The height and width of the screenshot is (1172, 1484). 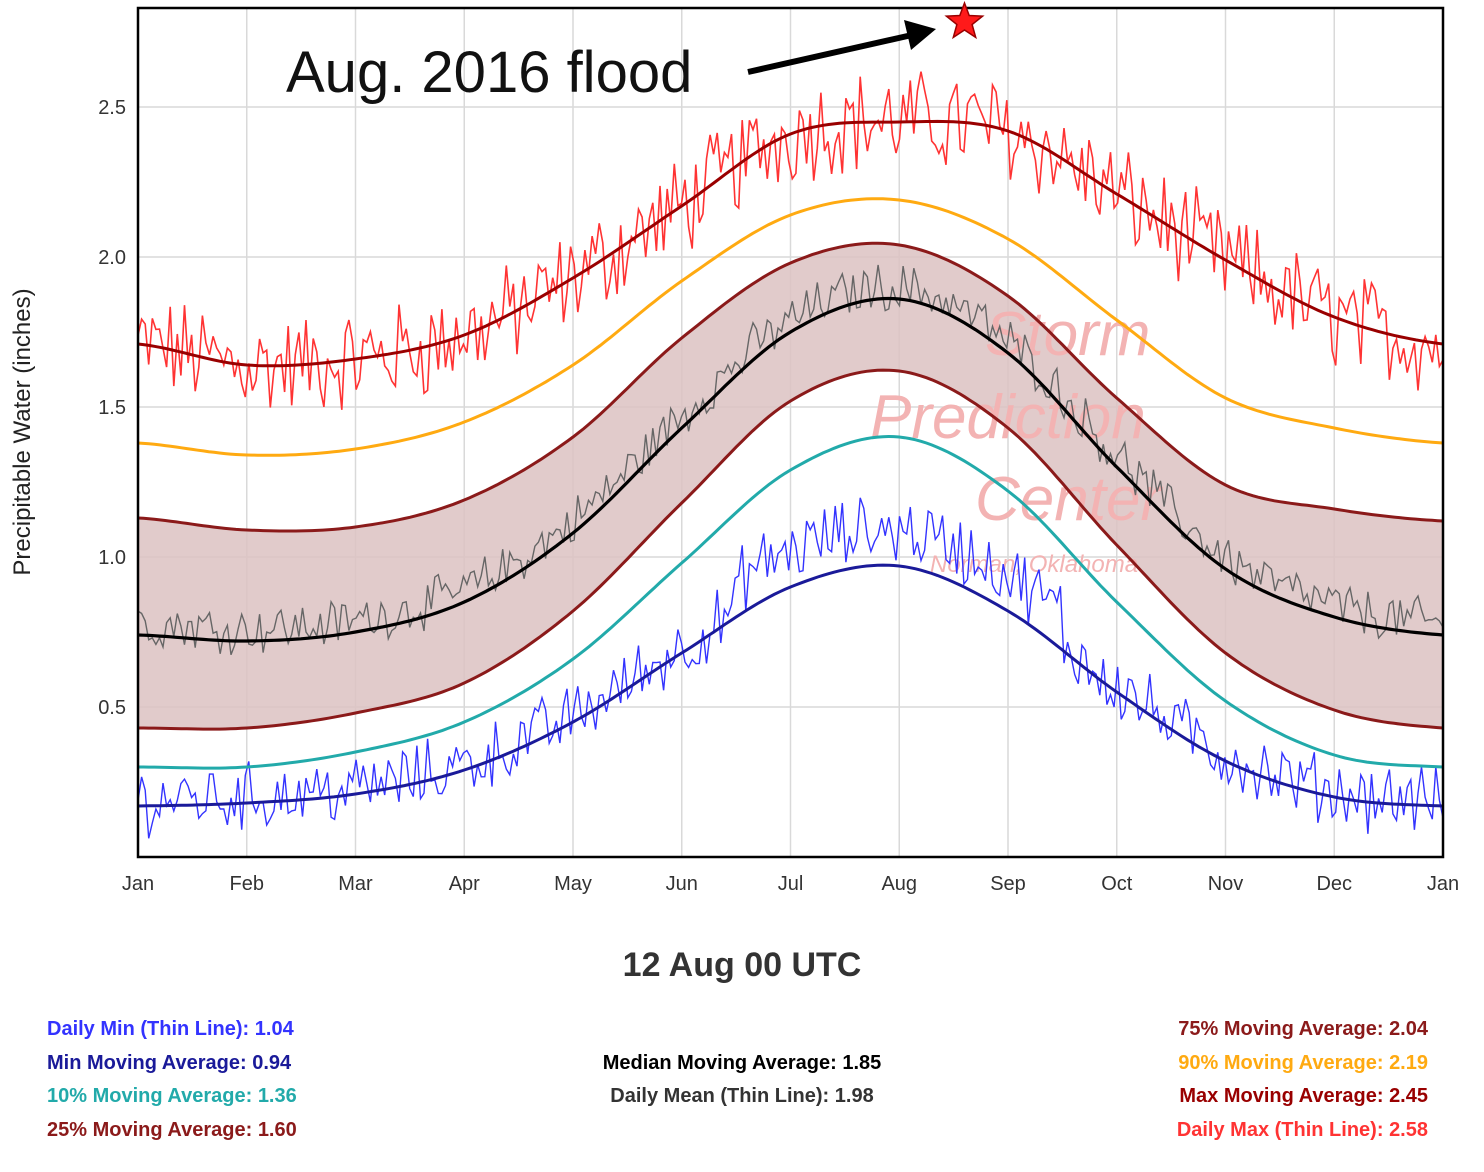 I want to click on legend-90-moving-average-label: 90% Moving Average:, so click(x=1281, y=1063).